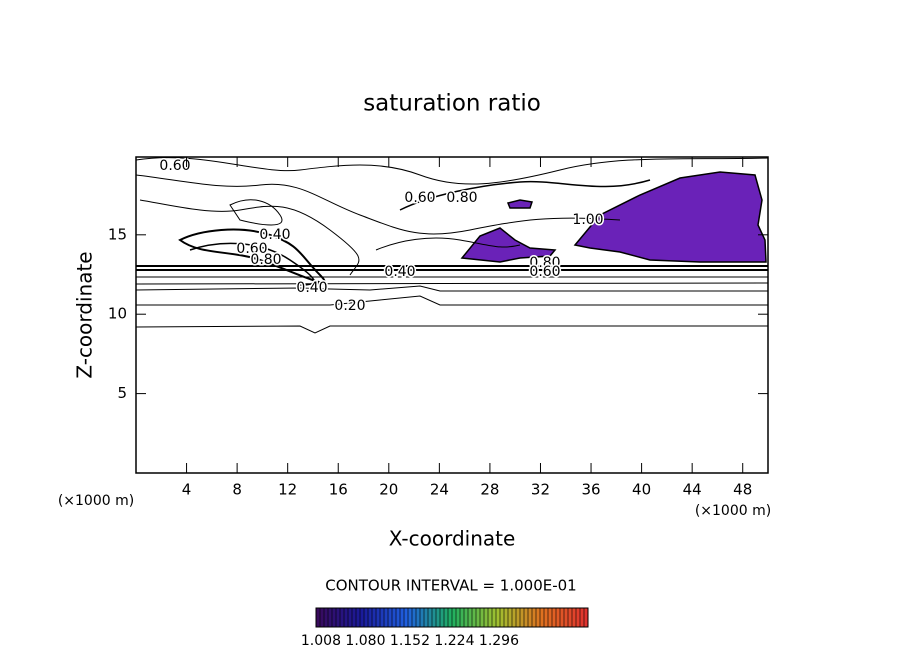 Image resolution: width=904 pixels, height=654 pixels. What do you see at coordinates (499, 641) in the screenshot?
I see `colorbar-tick-label: 1.296` at bounding box center [499, 641].